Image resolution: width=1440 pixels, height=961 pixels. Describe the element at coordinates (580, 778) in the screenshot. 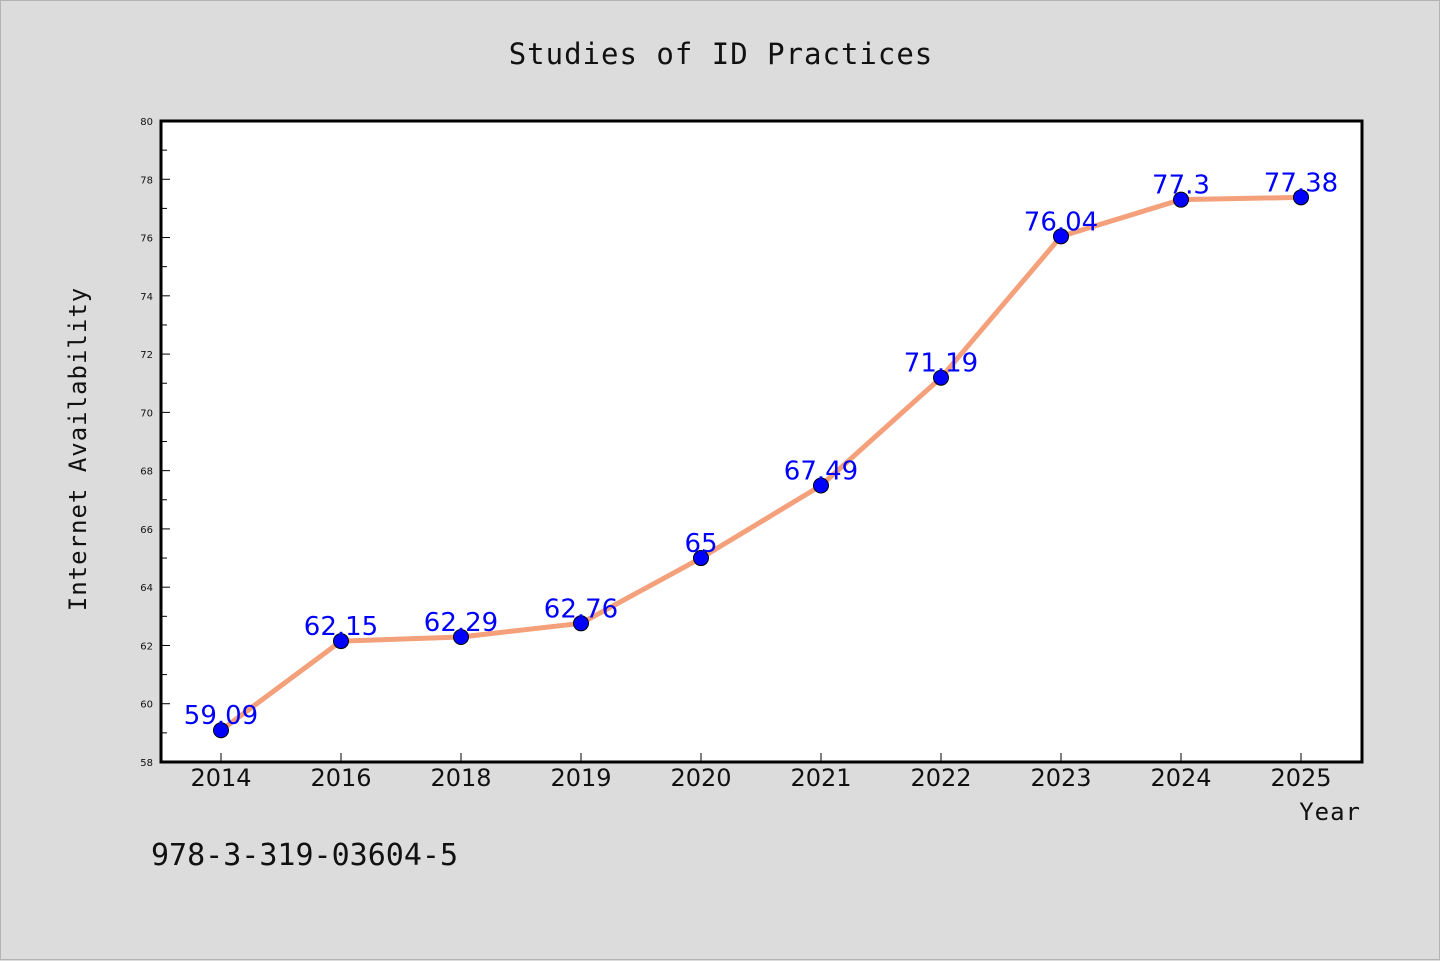

I see `x-tick-label: 2019` at that location.